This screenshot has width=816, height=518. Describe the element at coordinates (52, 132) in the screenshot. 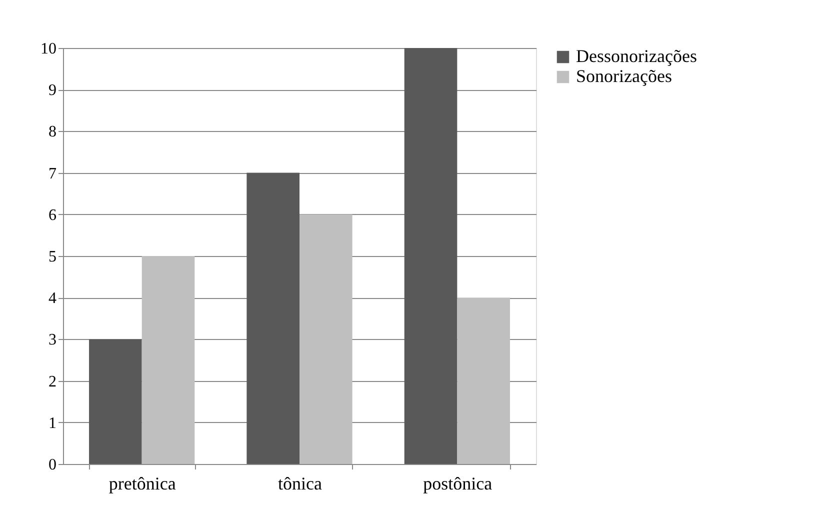

I see `y-tick-label: 8` at that location.